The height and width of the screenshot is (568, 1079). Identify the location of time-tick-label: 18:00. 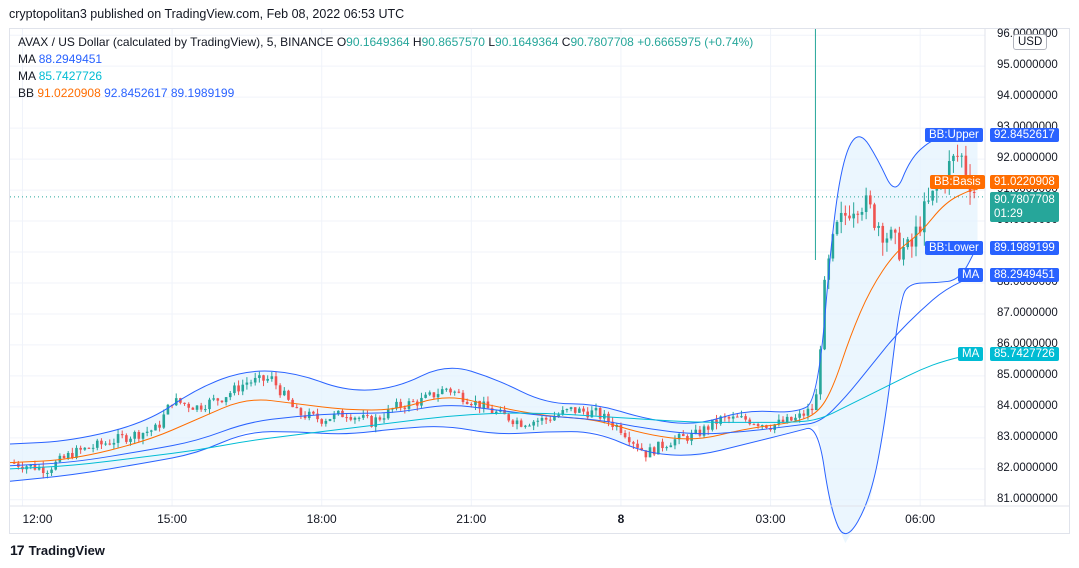
(321, 519).